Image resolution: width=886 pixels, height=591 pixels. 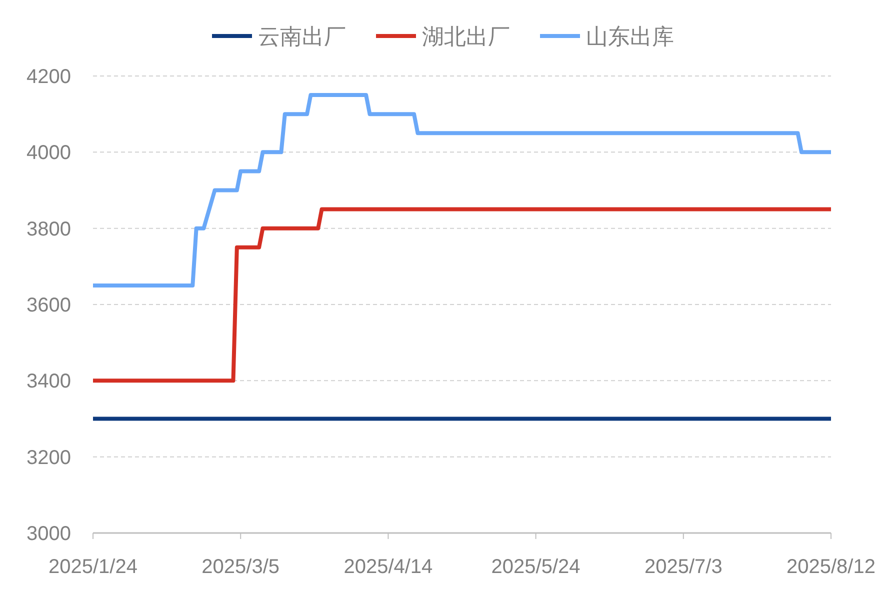 What do you see at coordinates (302, 36) in the screenshot?
I see `legend-label: 云南出厂` at bounding box center [302, 36].